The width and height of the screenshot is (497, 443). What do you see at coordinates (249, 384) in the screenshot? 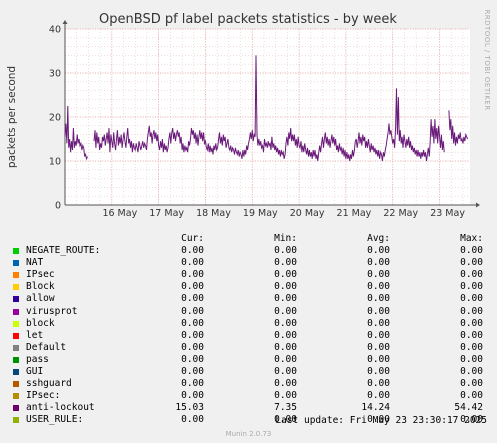
I see `legend-row: sshguard 0.00 0.00 0.00 0.00` at bounding box center [249, 384].